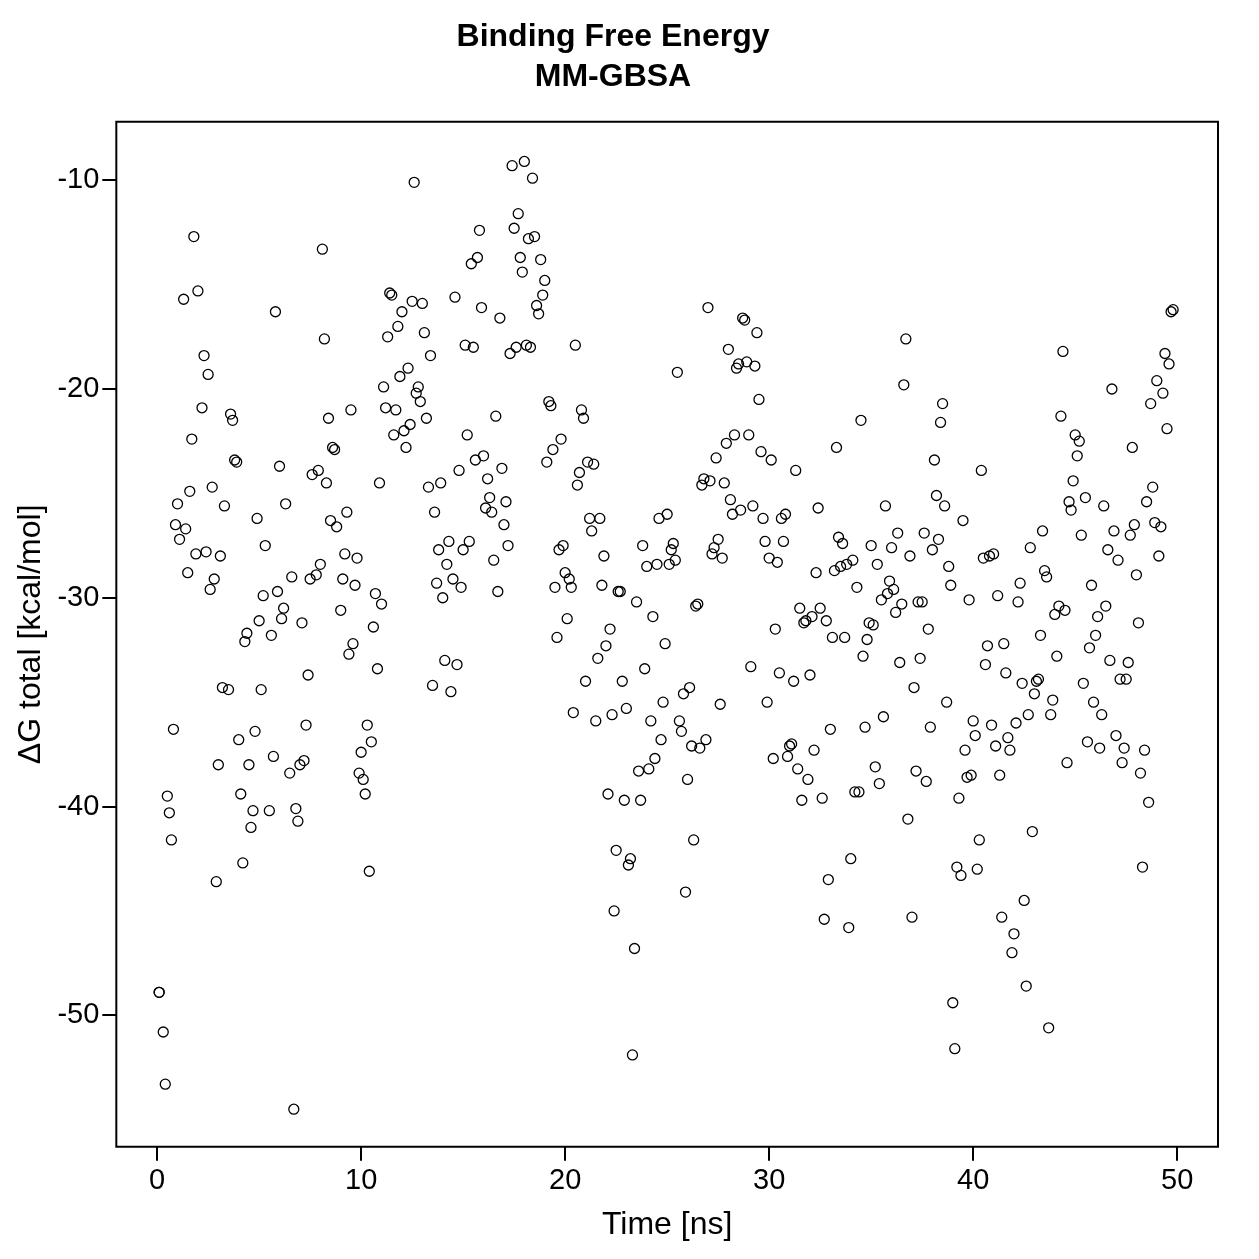  What do you see at coordinates (565, 1179) in the screenshot?
I see `x-tick-label: 20` at bounding box center [565, 1179].